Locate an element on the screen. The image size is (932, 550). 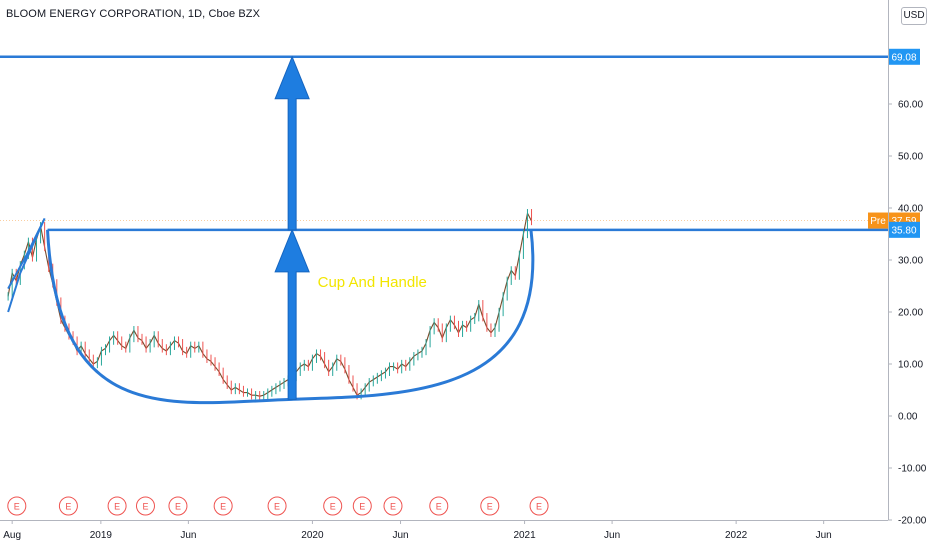
x-tick-label: 2021 is located at coordinates (524, 535).